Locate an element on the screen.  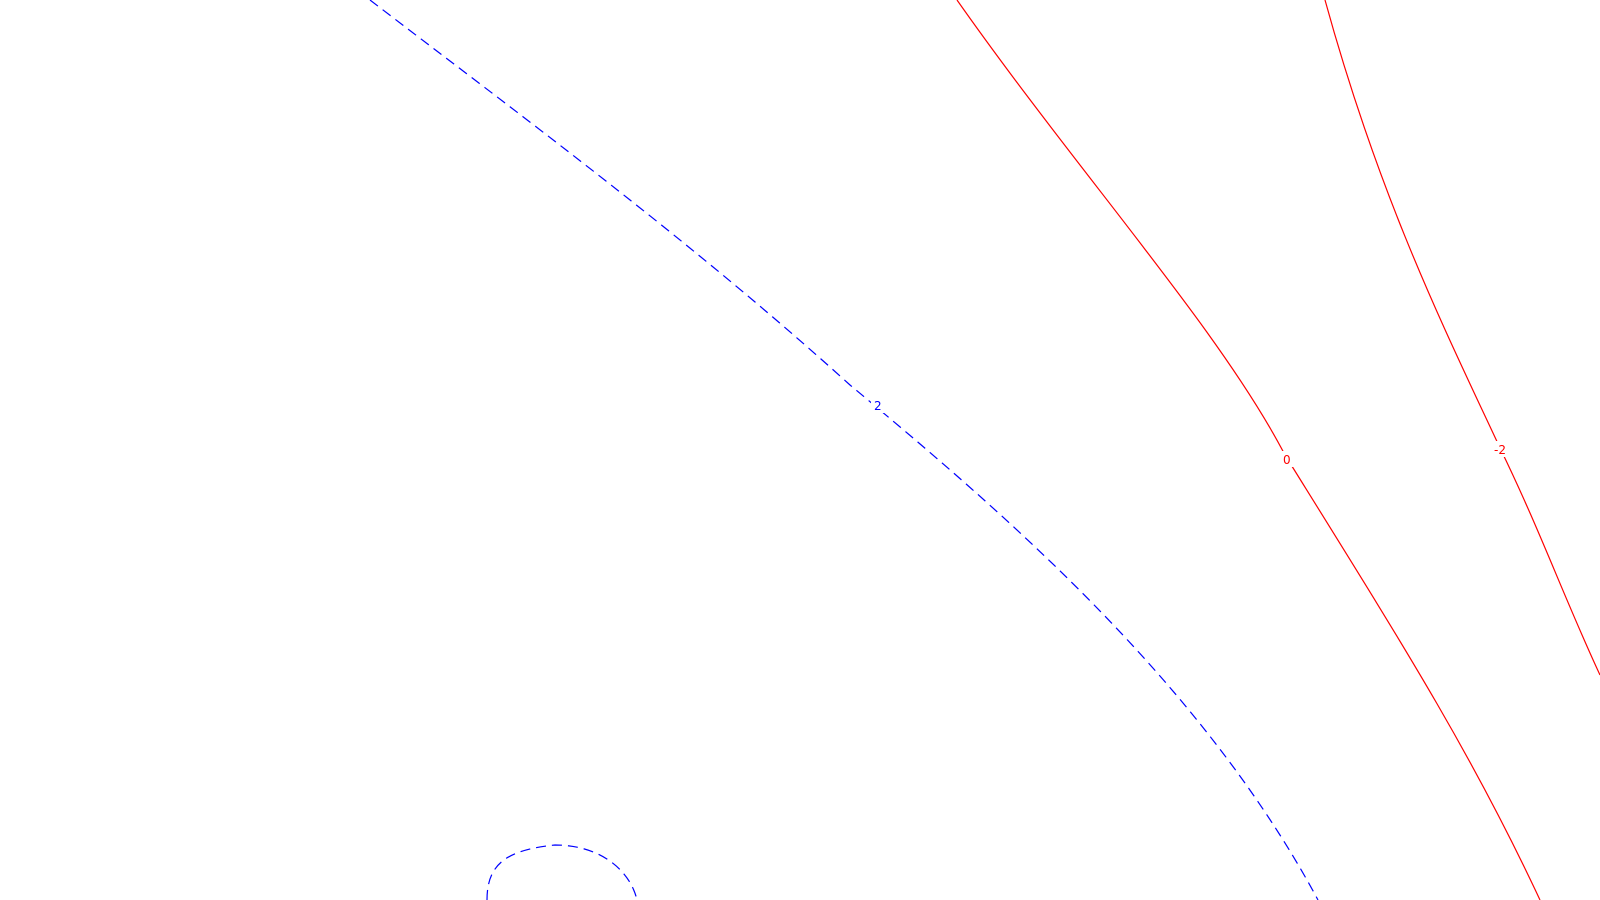
contour-label-blue: 2 is located at coordinates (878, 406).